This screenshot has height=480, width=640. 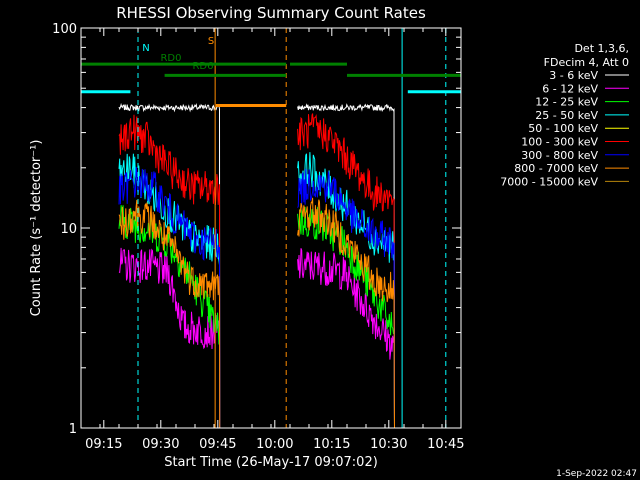 I want to click on x-tick-label-0: 09:15, so click(x=103, y=444).